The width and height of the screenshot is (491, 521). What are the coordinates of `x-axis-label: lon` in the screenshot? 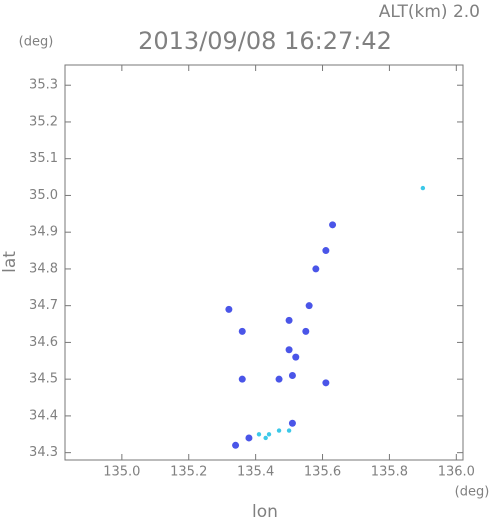 It's located at (265, 511).